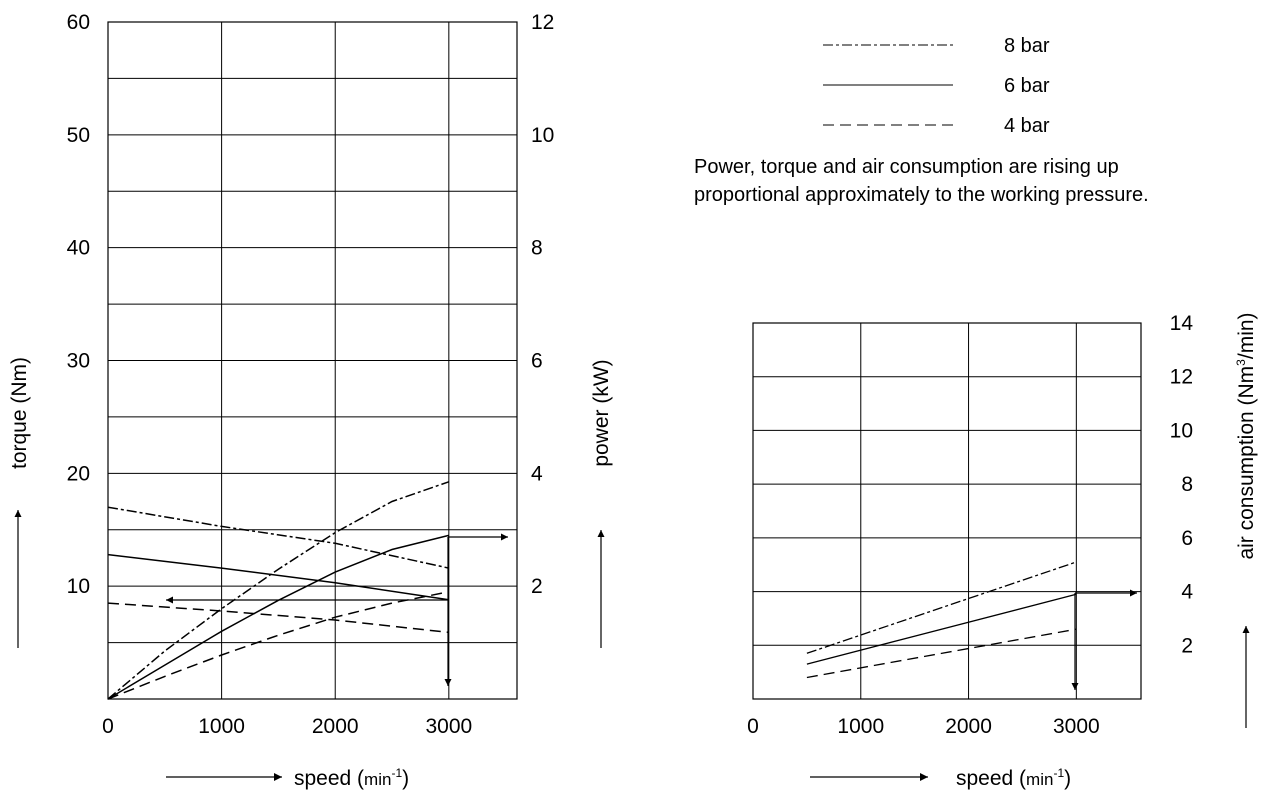 The height and width of the screenshot is (791, 1266). What do you see at coordinates (542, 22) in the screenshot?
I see `chart1-right-tick-label: 12` at bounding box center [542, 22].